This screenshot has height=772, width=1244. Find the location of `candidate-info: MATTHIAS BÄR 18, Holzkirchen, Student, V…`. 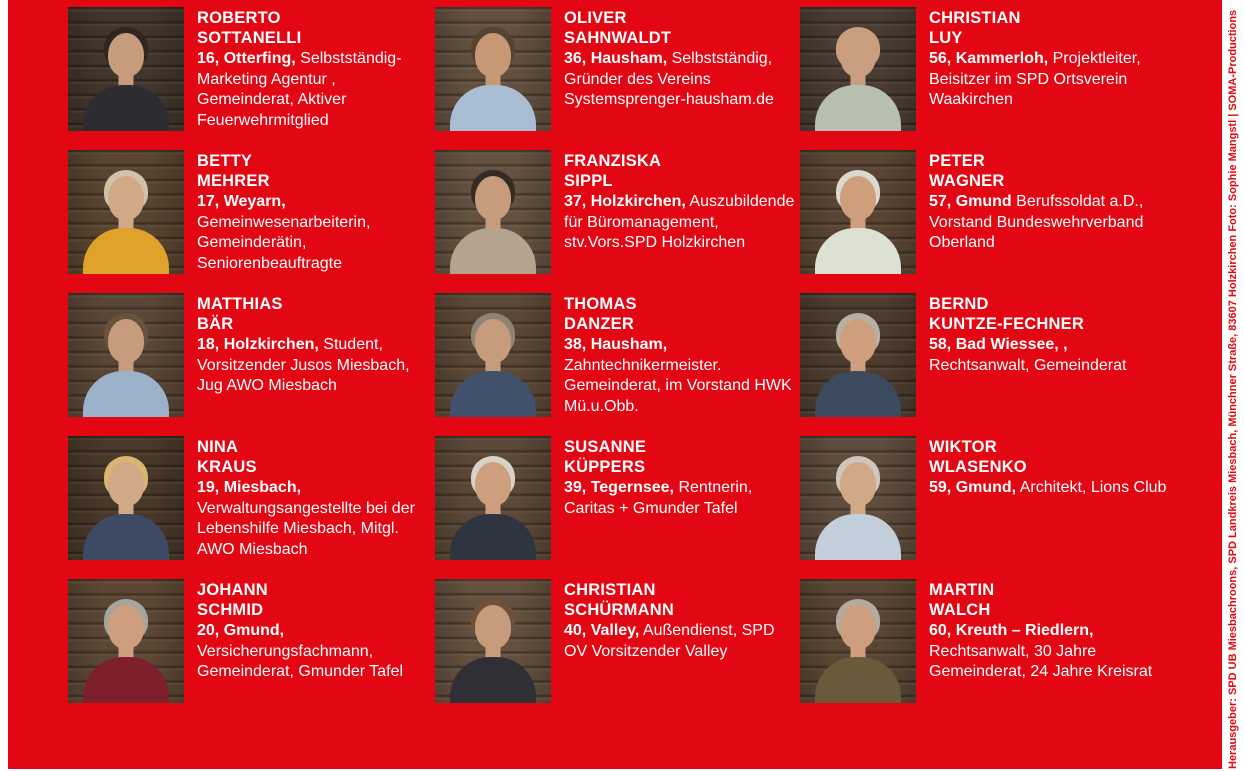

candidate-info: MATTHIAS BÄR 18, Holzkirchen, Student, V… is located at coordinates (316, 345).